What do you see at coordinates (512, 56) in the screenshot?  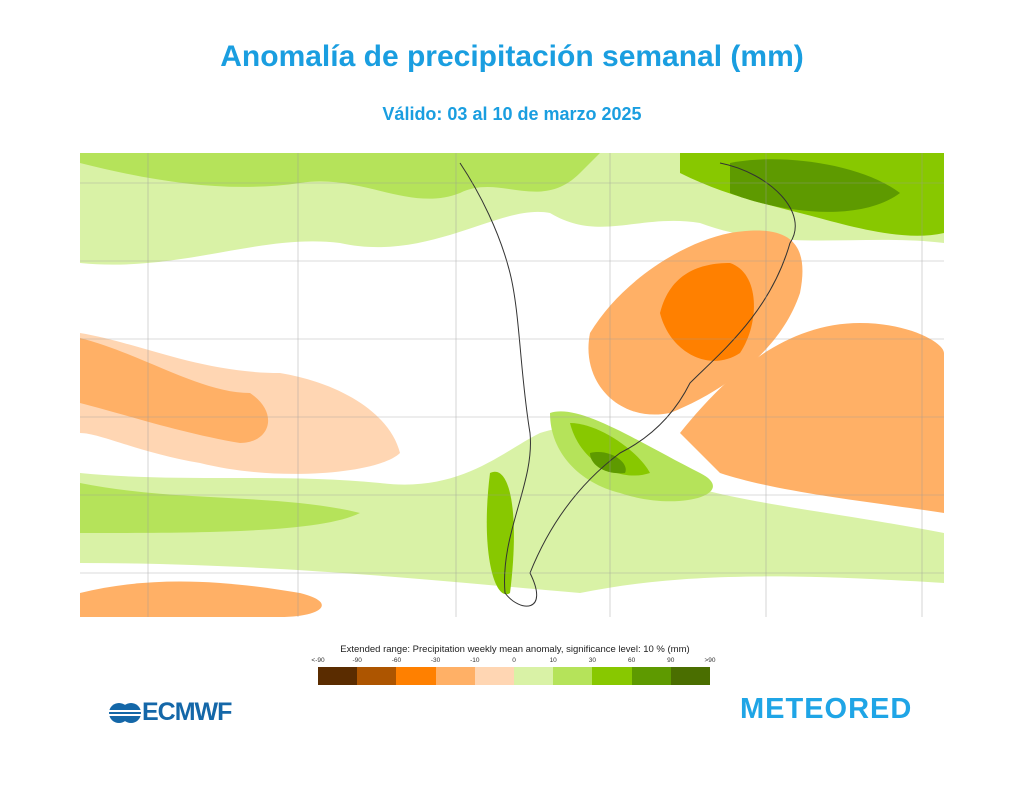 I see `page-title: Anomalía de precipitación semanal (mm)` at bounding box center [512, 56].